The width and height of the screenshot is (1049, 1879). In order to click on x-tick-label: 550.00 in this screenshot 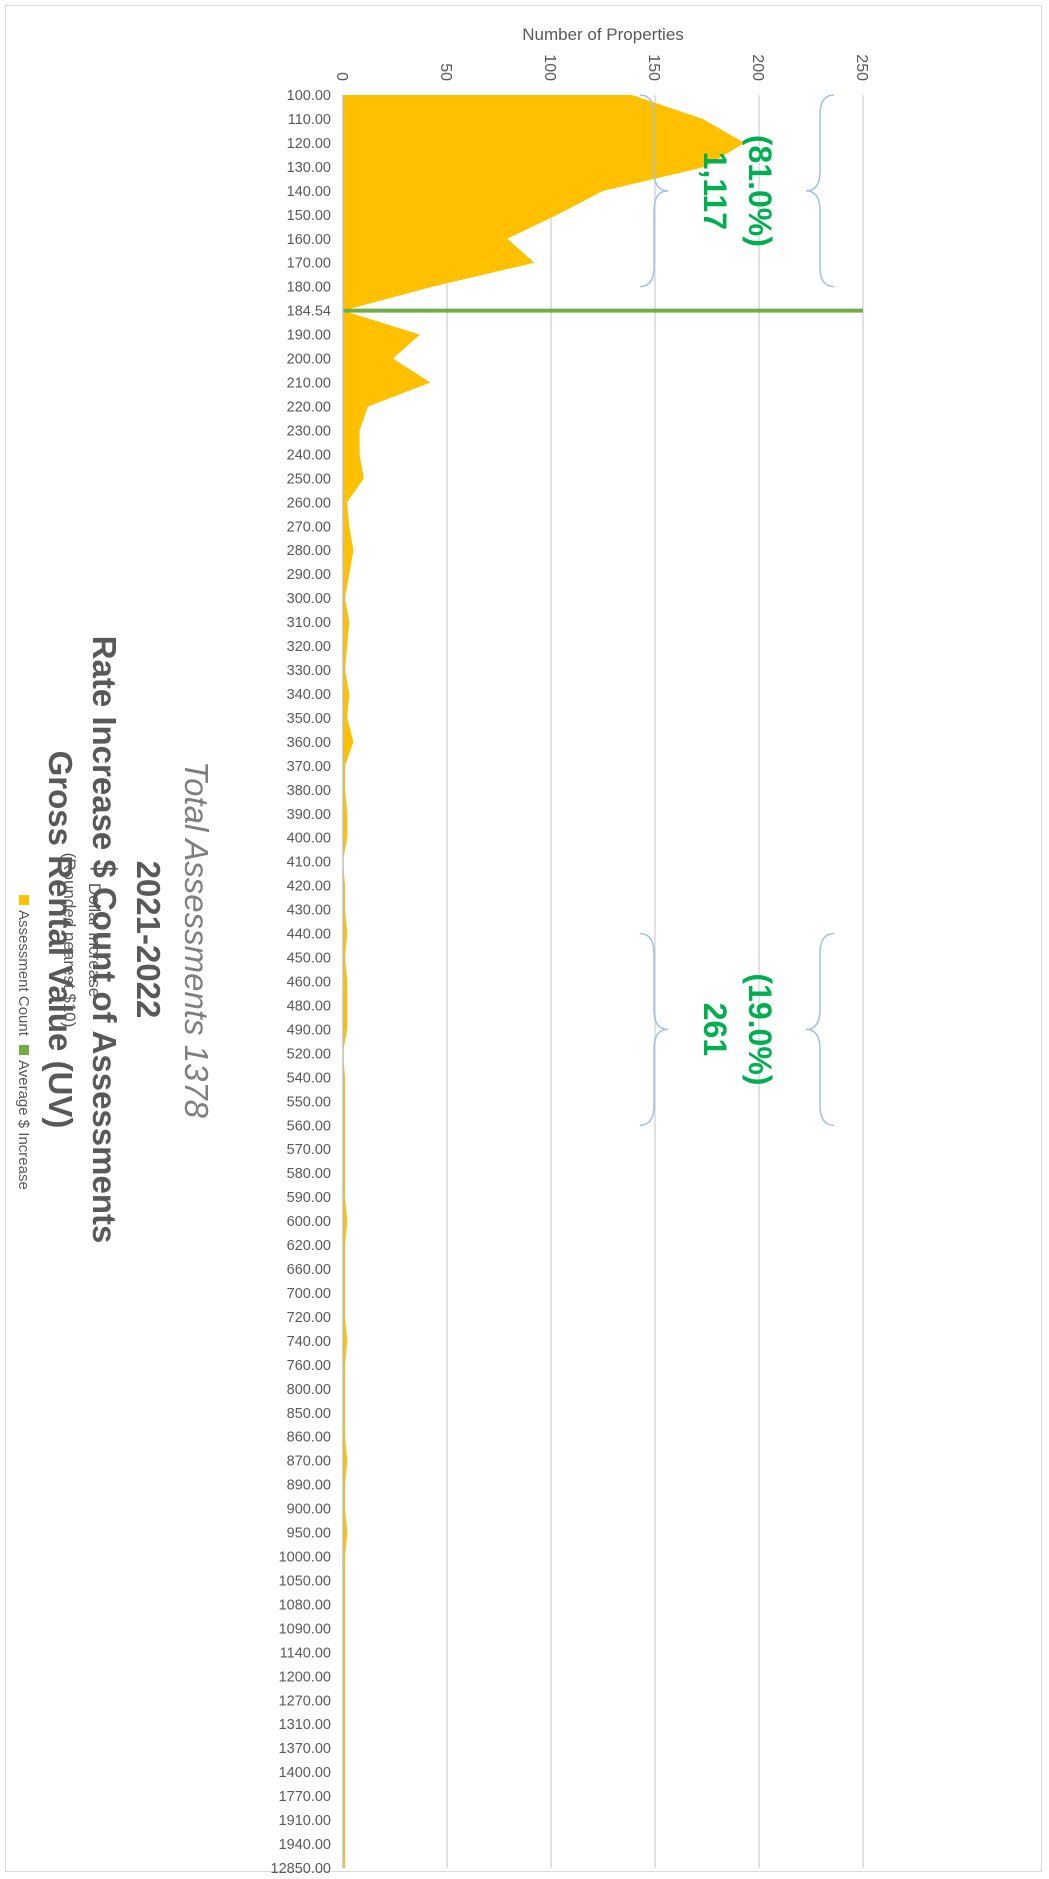, I will do `click(309, 1102)`.